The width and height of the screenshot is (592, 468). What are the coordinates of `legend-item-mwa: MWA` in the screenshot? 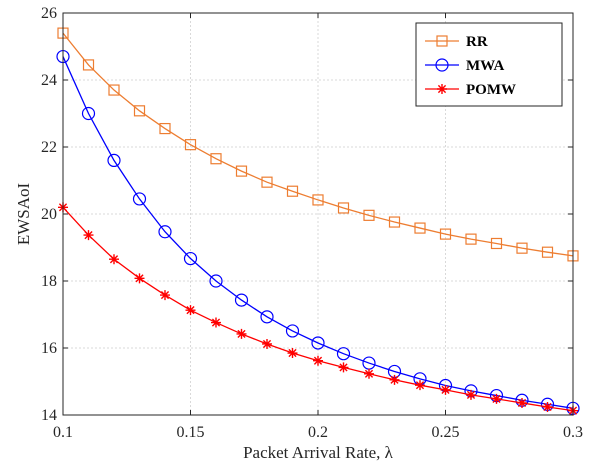 It's located at (464, 66).